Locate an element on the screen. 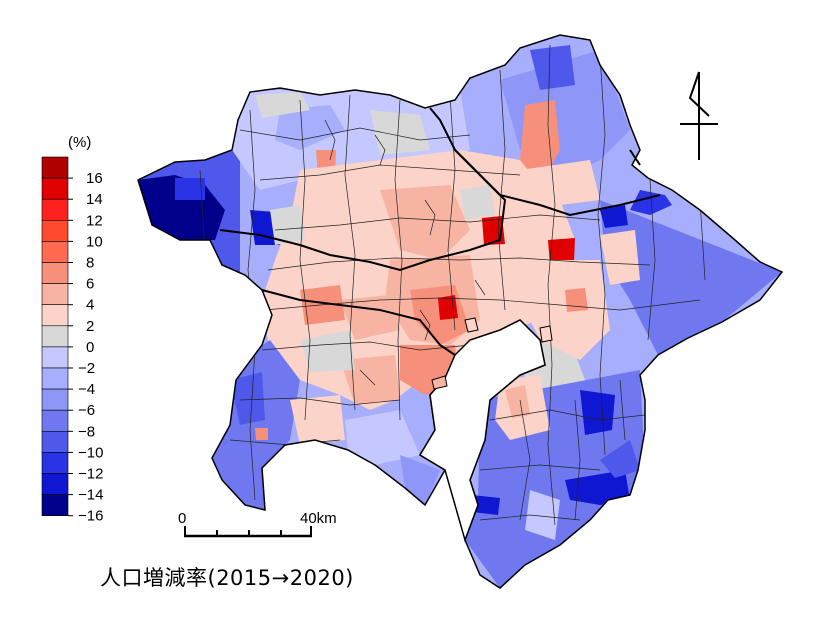 This screenshot has height=626, width=818. legend-tick-label: 16 is located at coordinates (94, 178).